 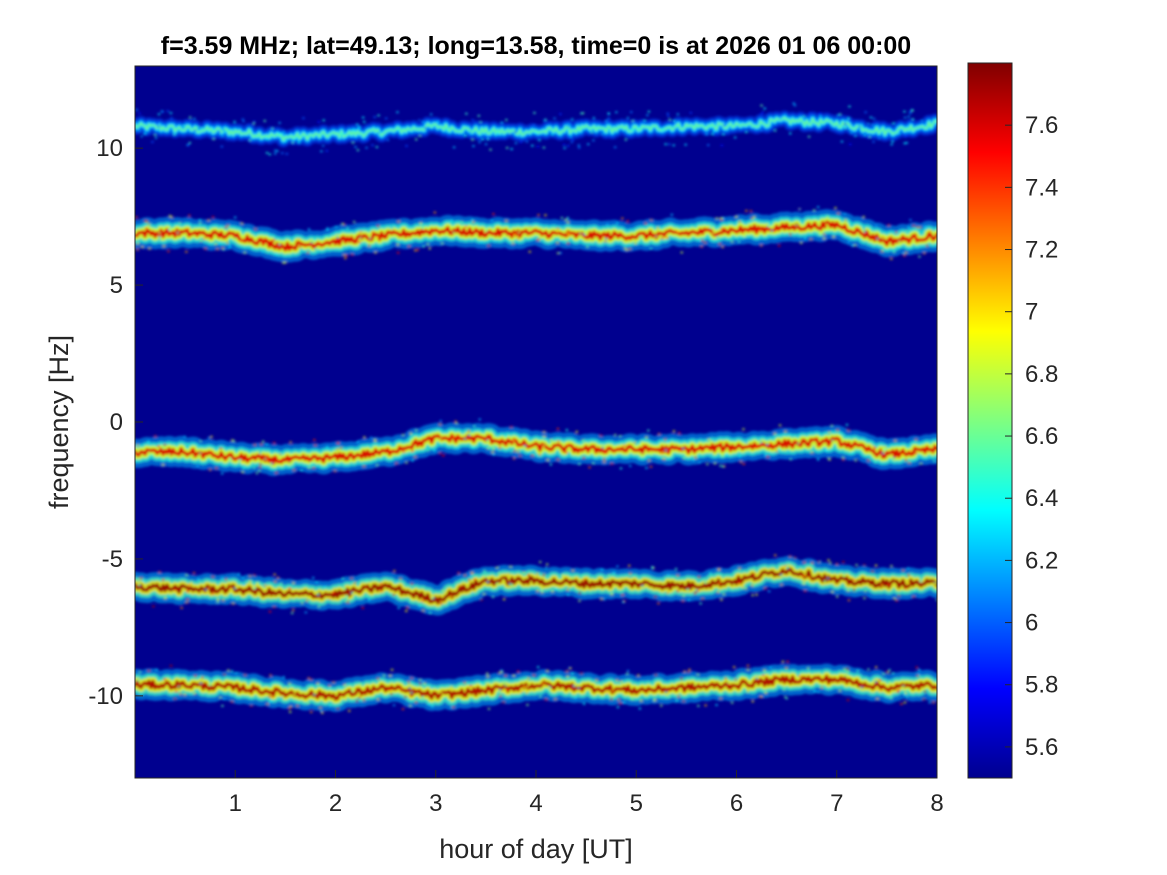 What do you see at coordinates (105, 696) in the screenshot?
I see `y-tick-label: -10` at bounding box center [105, 696].